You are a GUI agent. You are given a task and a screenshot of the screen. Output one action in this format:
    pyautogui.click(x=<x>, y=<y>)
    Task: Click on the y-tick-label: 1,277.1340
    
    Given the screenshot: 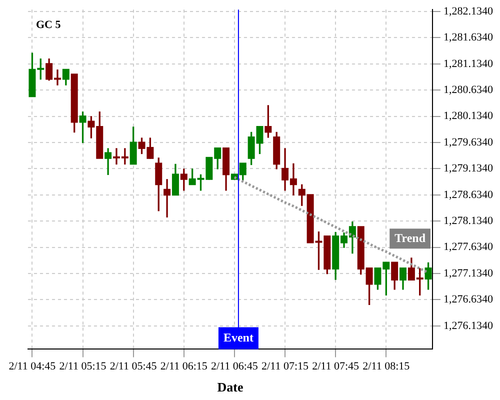 What is the action you would take?
    pyautogui.click(x=469, y=273)
    